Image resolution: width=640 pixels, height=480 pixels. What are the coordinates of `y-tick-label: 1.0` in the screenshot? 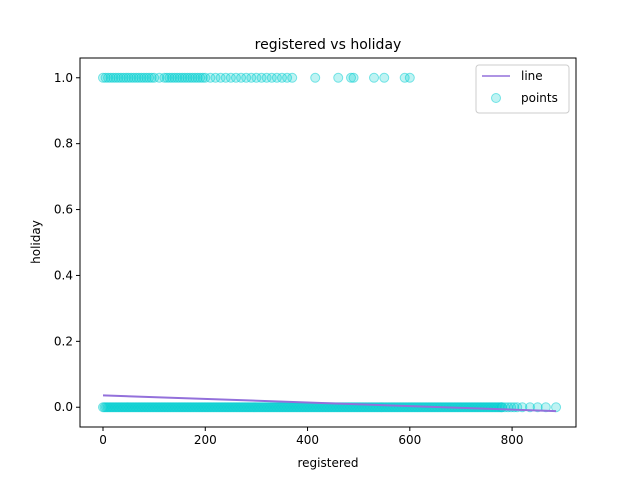 It's located at (63, 78).